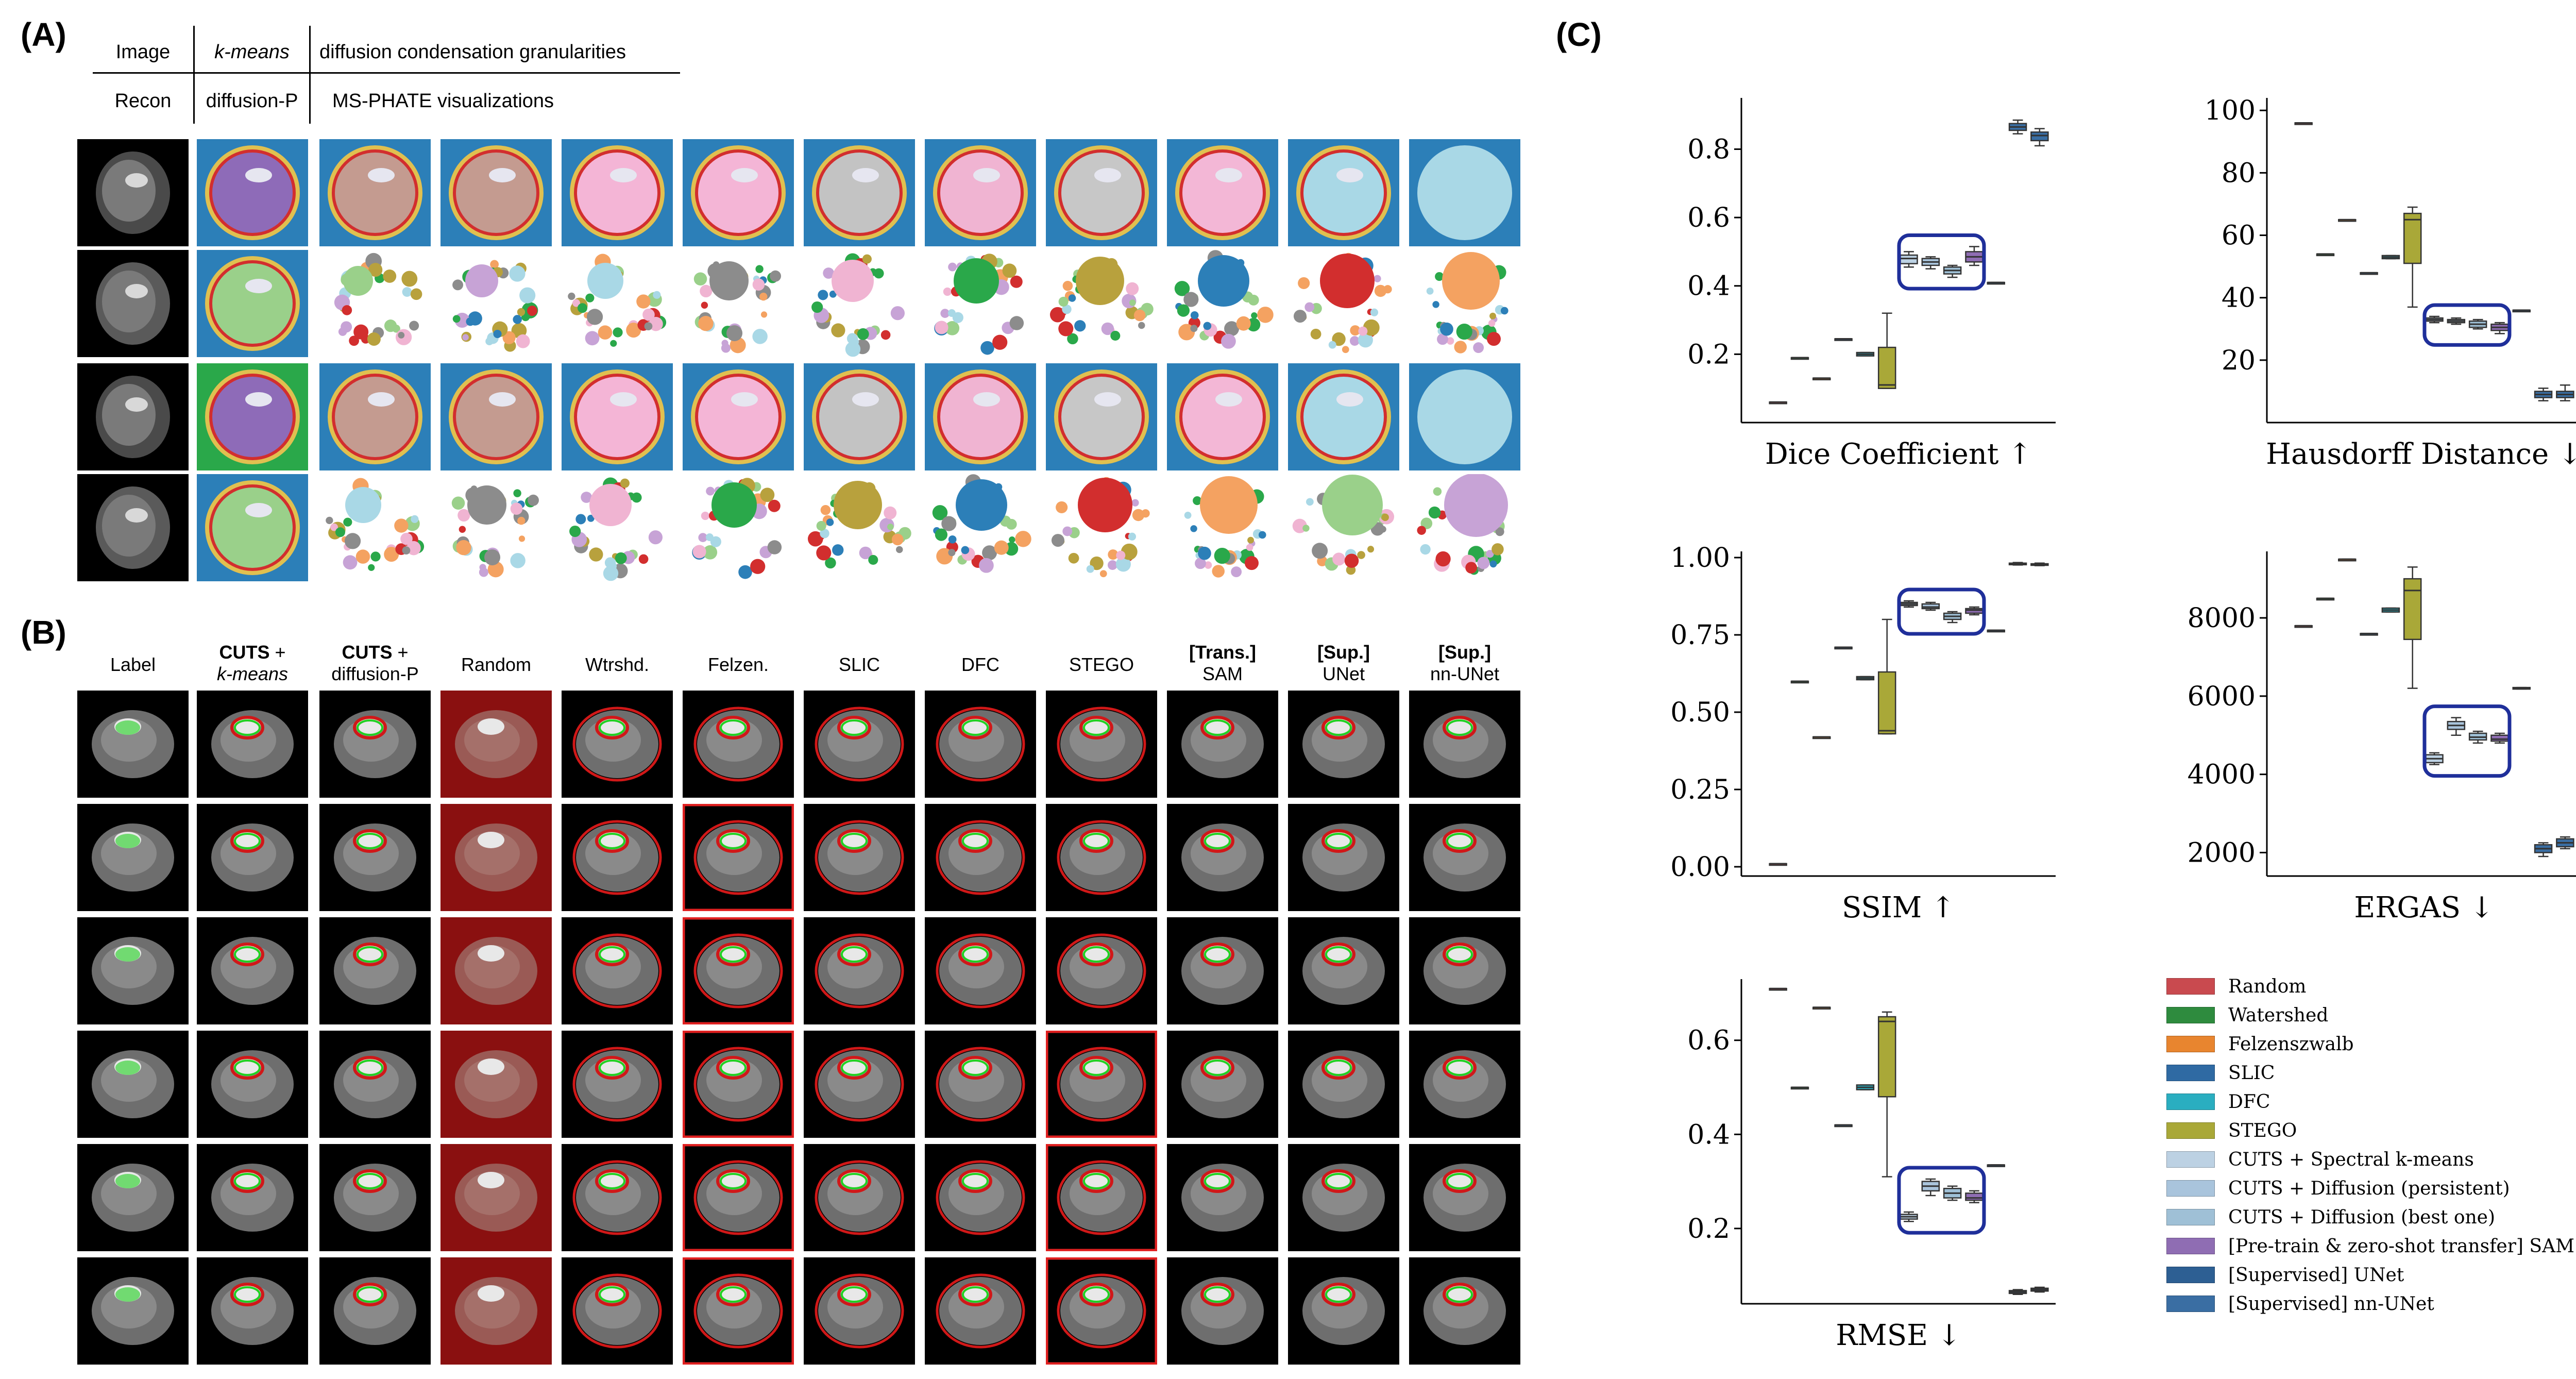  What do you see at coordinates (2230, 110) in the screenshot?
I see `y-tick-label: 100` at bounding box center [2230, 110].